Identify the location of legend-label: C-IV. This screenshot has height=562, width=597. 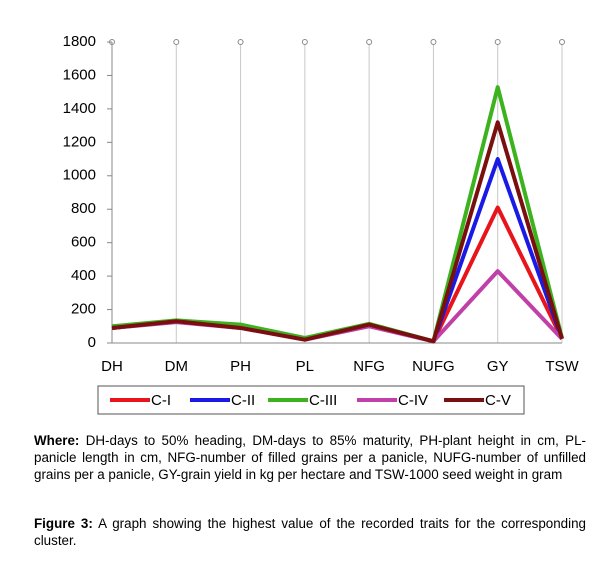
(413, 400).